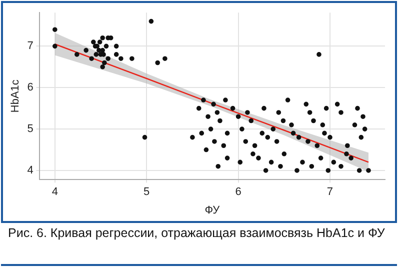  Describe the element at coordinates (330, 192) in the screenshot. I see `x-tick-label: 7` at that location.